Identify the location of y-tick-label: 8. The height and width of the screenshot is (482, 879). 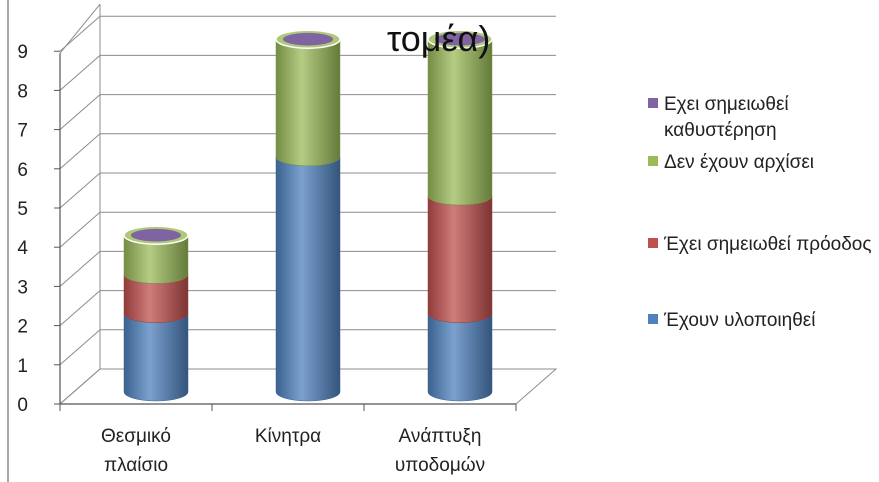
(22, 91).